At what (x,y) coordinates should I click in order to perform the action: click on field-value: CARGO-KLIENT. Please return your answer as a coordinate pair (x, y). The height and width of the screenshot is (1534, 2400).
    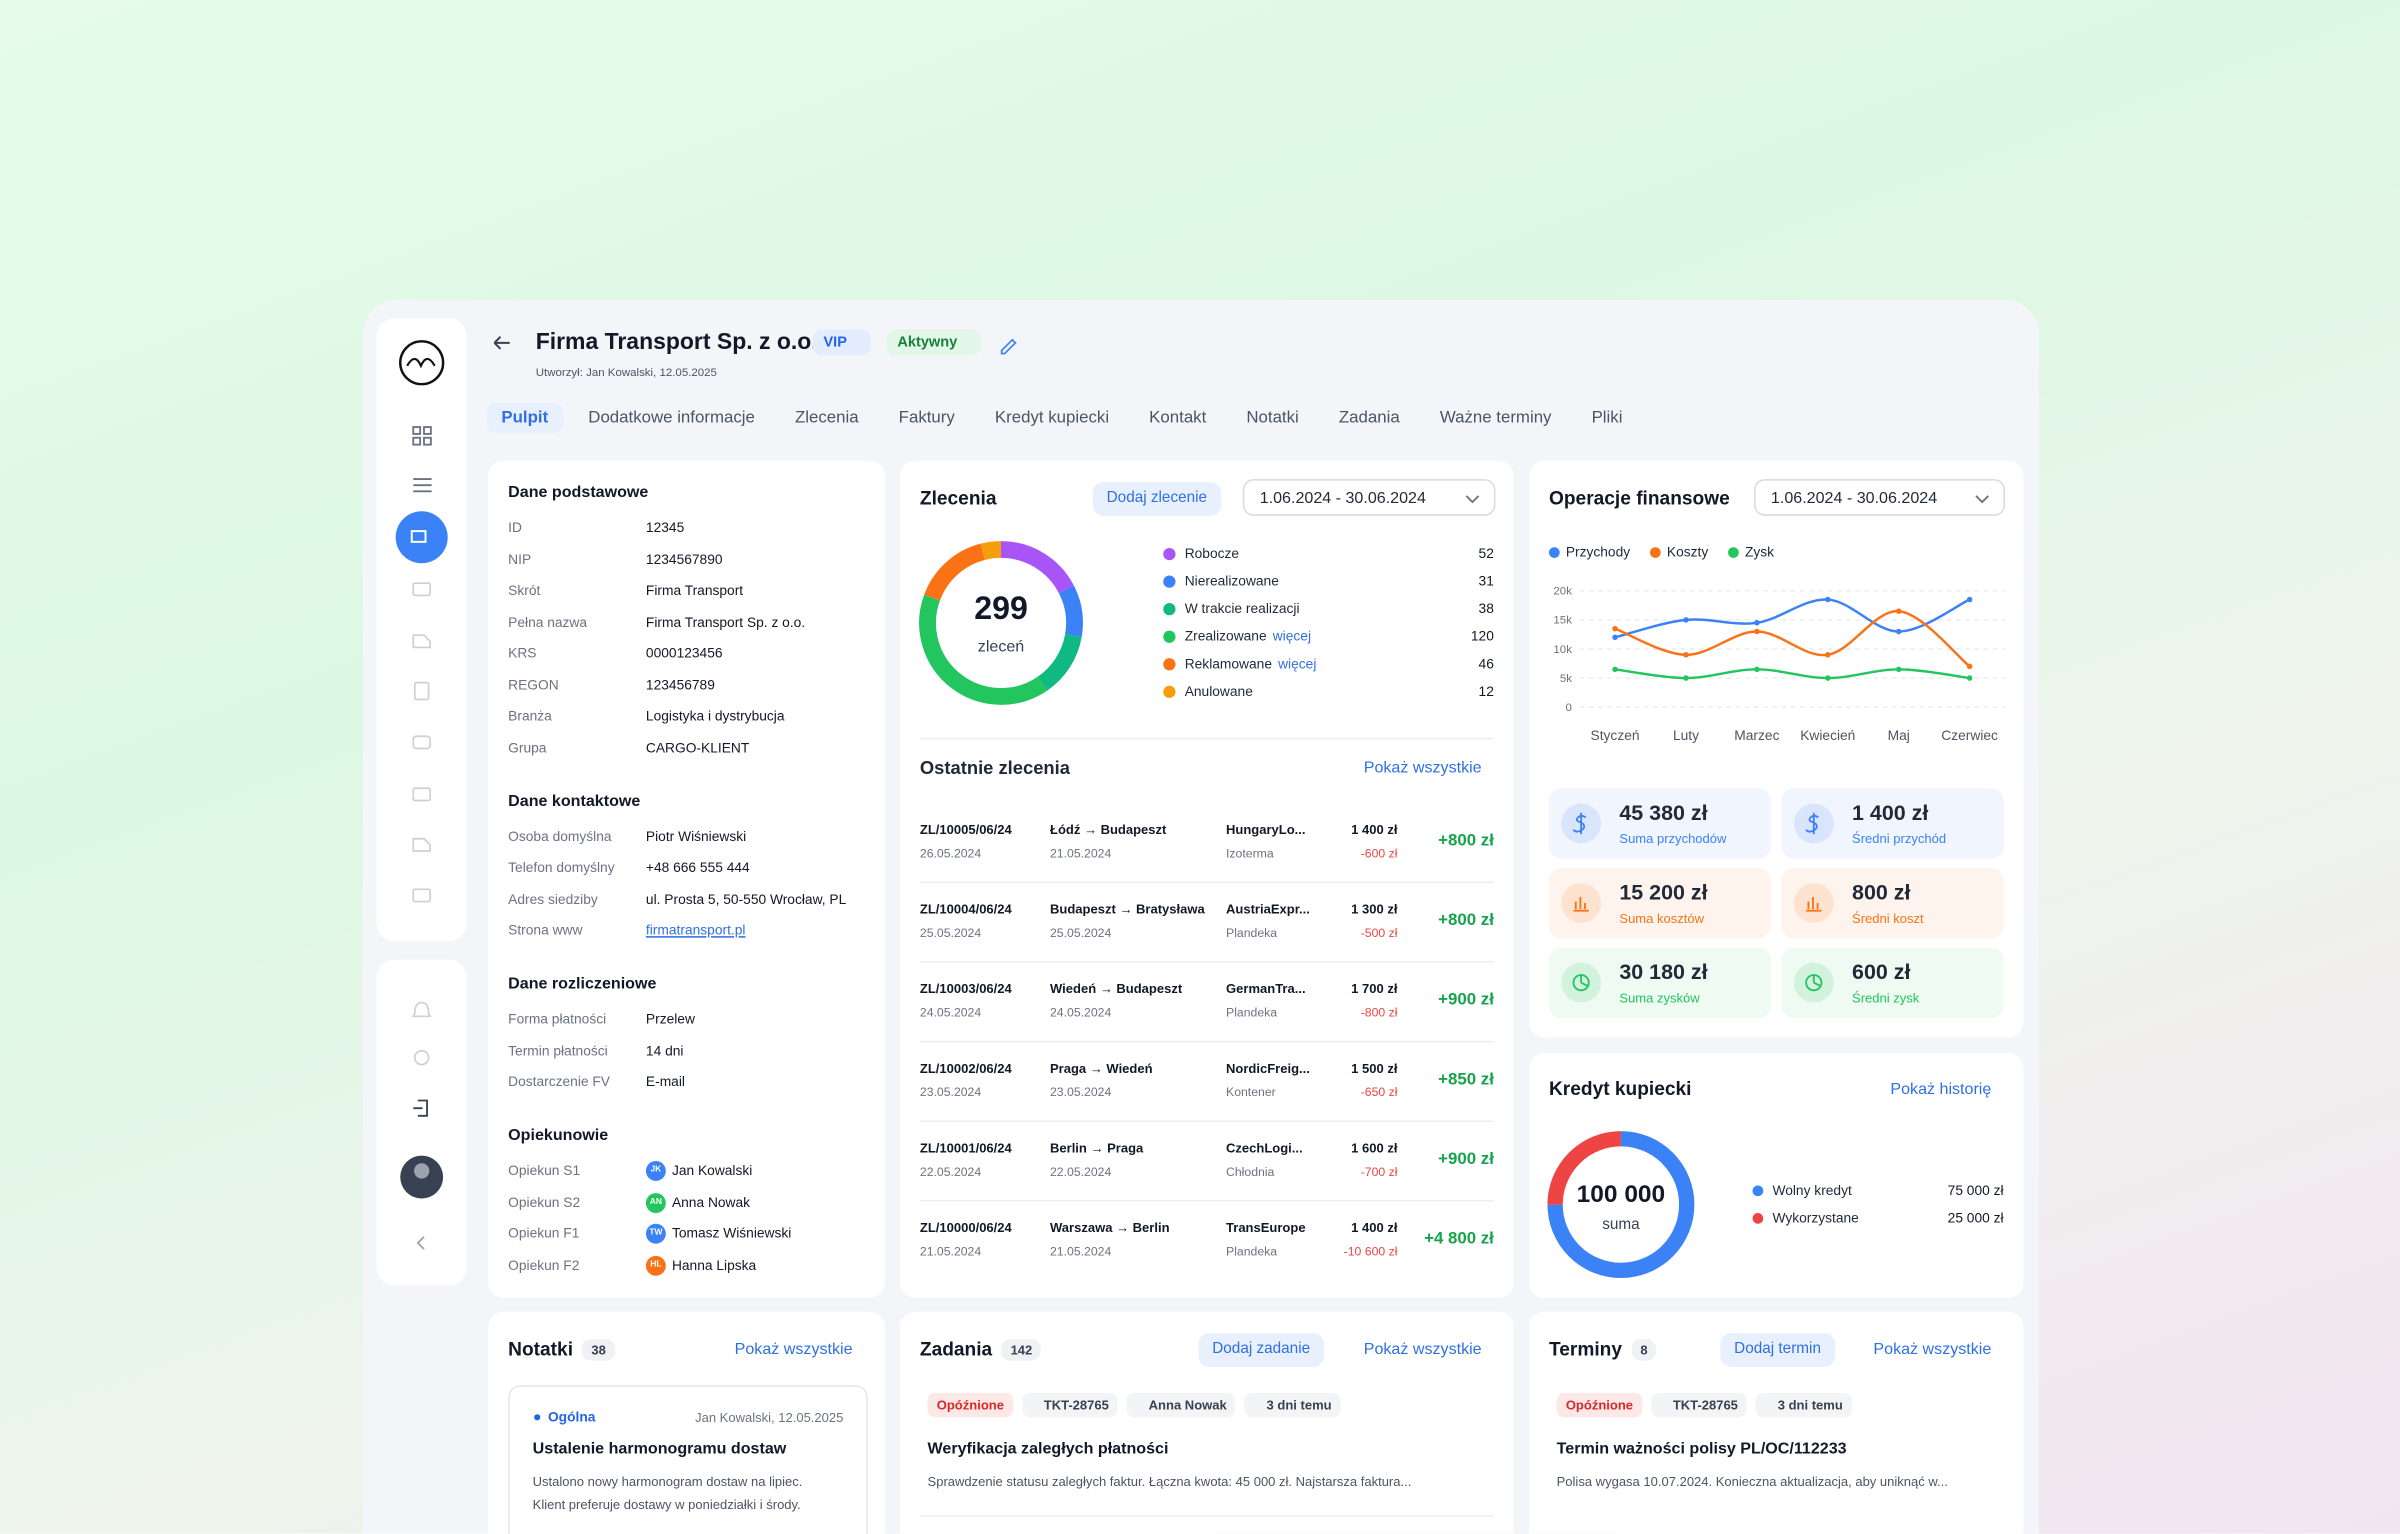
    Looking at the image, I should click on (697, 747).